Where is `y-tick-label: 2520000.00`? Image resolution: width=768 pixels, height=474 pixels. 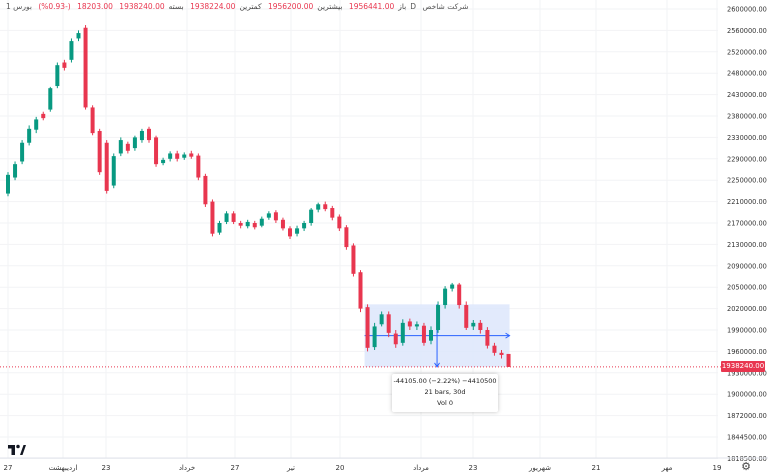
y-tick-label: 2520000.00 is located at coordinates (747, 52).